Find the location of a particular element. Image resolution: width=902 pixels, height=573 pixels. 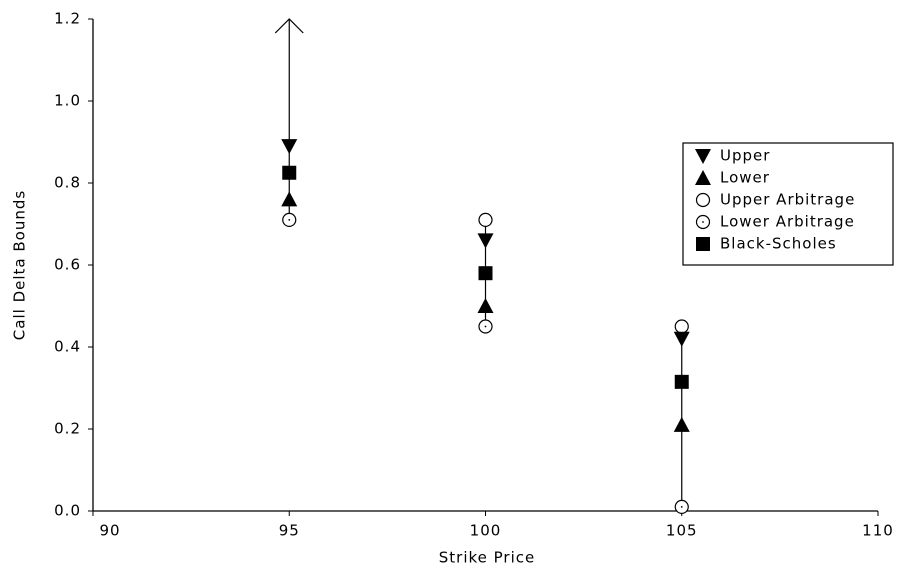

legend-label: Upper Arbitrage is located at coordinates (787, 200).